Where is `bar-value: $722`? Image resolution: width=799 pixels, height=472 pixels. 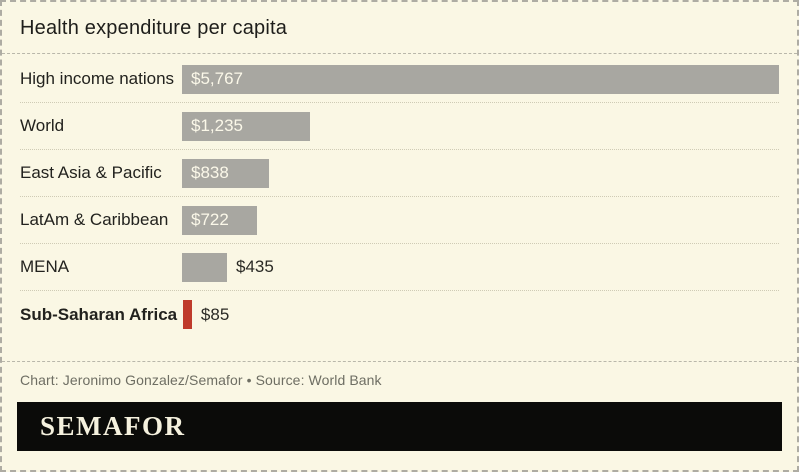
bar-value: $722 is located at coordinates (210, 219).